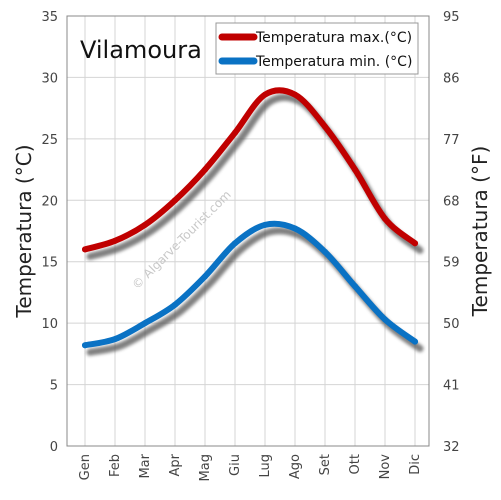 The width and height of the screenshot is (501, 500). Describe the element at coordinates (265, 466) in the screenshot. I see `x-tick-label: Lug` at that location.